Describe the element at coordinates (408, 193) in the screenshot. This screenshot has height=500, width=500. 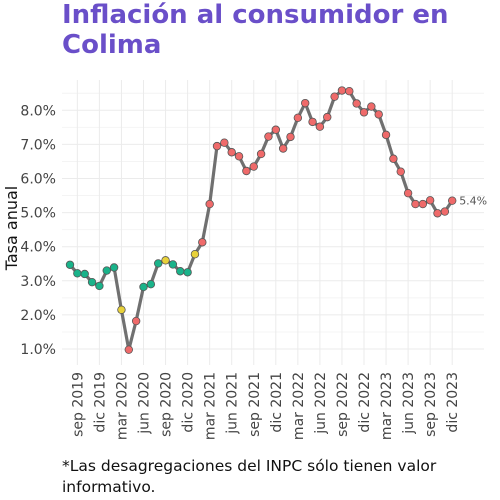
I see `data-point: jun 2023: 5.57` at that location.